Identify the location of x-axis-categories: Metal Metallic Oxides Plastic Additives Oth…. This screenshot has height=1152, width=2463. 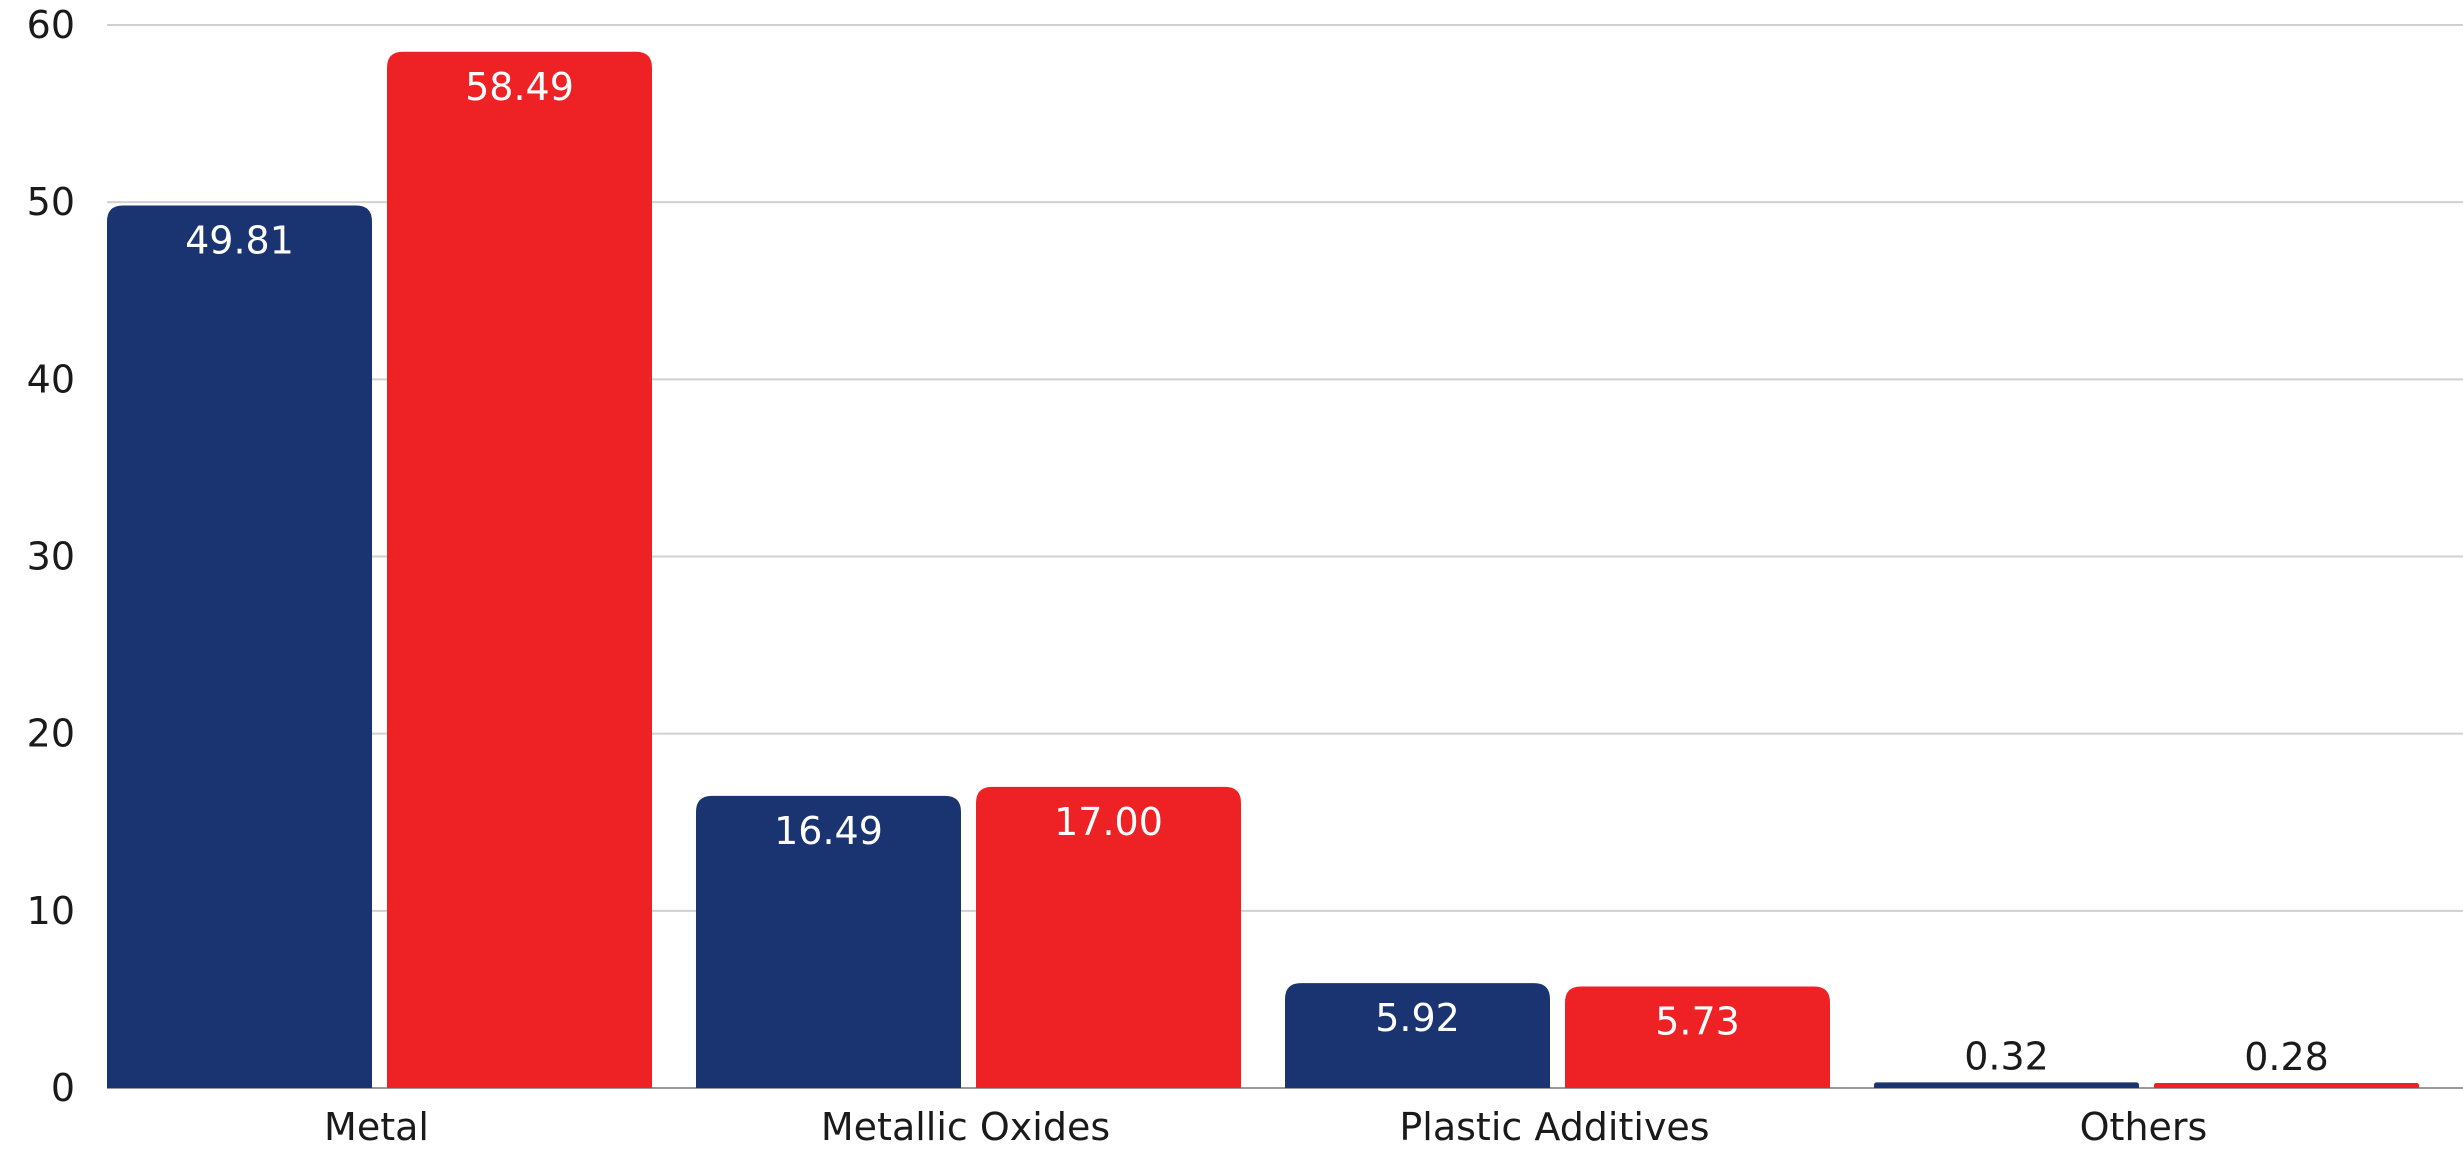
(1265, 1127).